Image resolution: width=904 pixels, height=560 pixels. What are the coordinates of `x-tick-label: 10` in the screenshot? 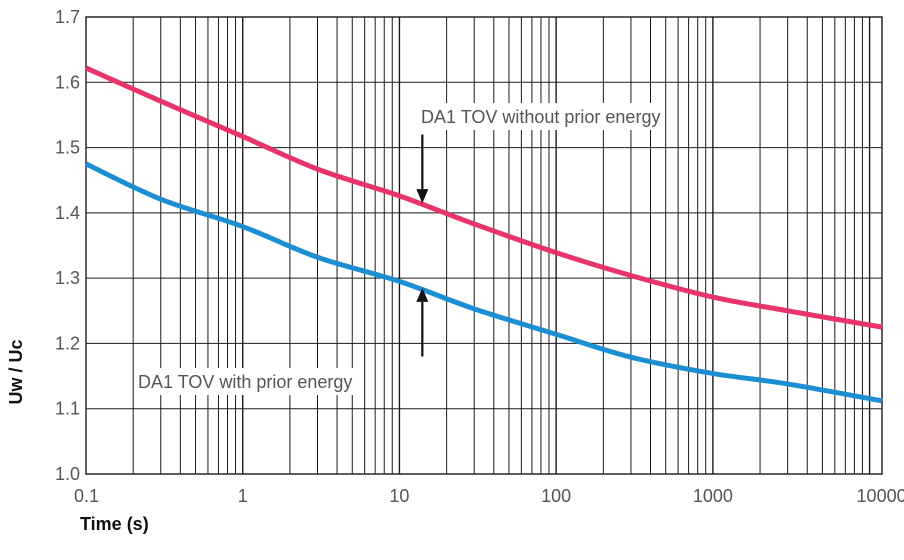 It's located at (399, 496).